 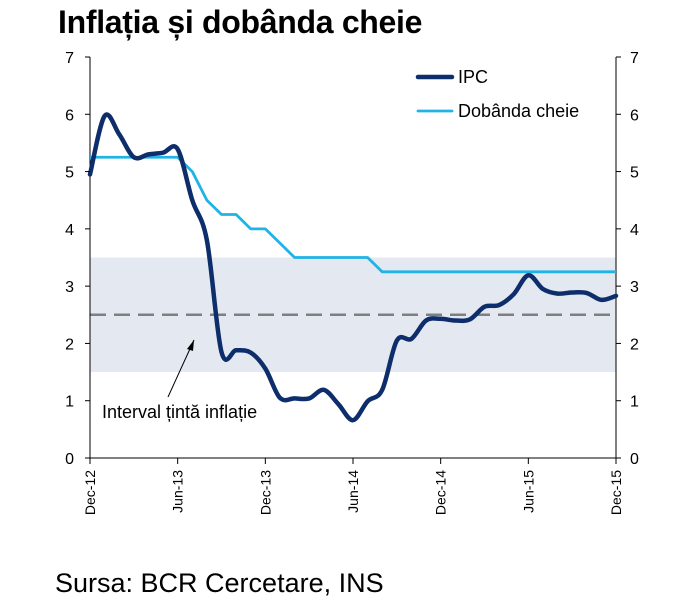 What do you see at coordinates (240, 22) in the screenshot?
I see `chart-title: Inflația și dobânda cheie` at bounding box center [240, 22].